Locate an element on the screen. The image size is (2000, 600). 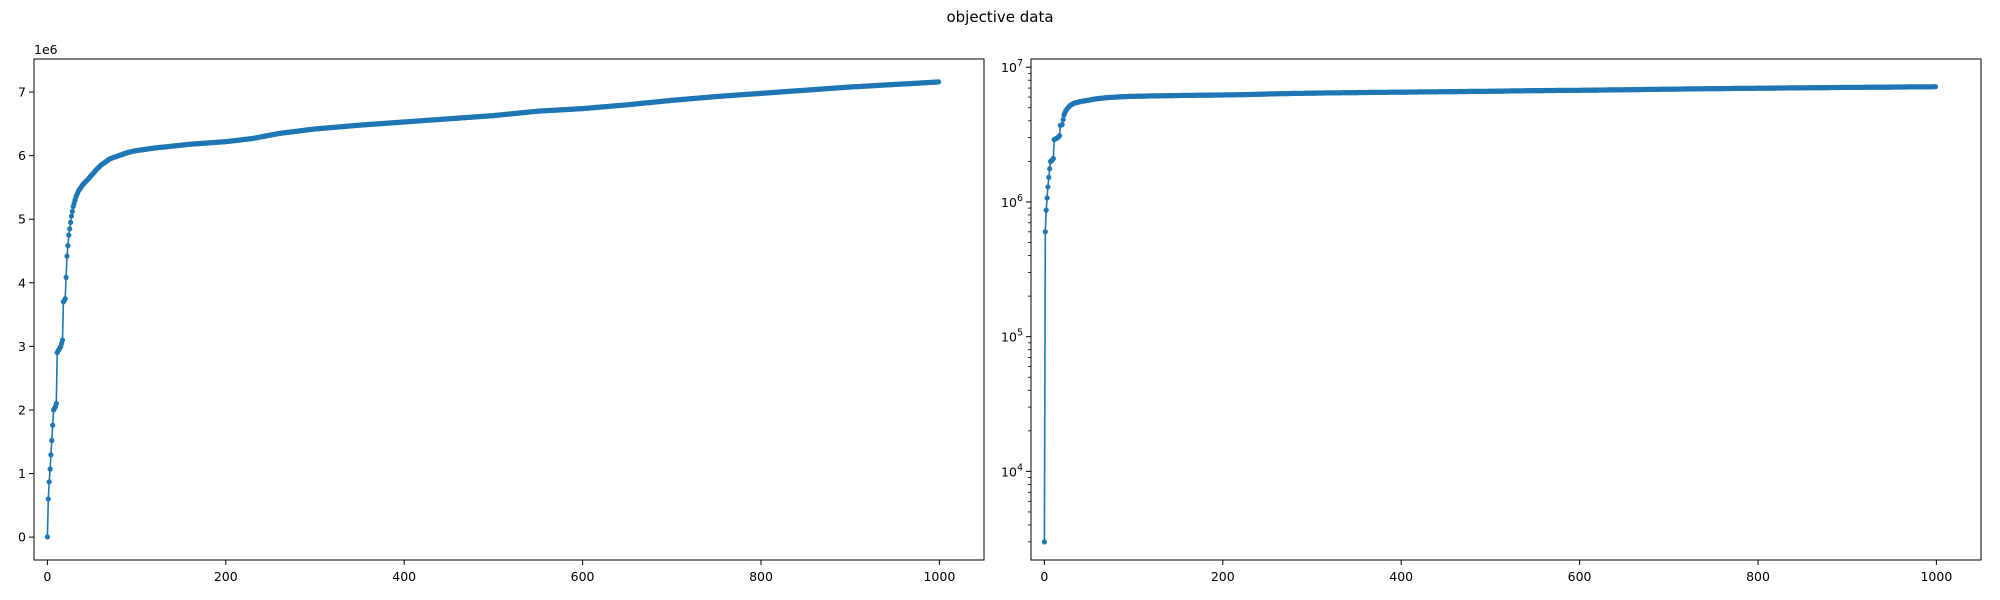
y-tick-label: 10⁵ is located at coordinates (1012, 336).